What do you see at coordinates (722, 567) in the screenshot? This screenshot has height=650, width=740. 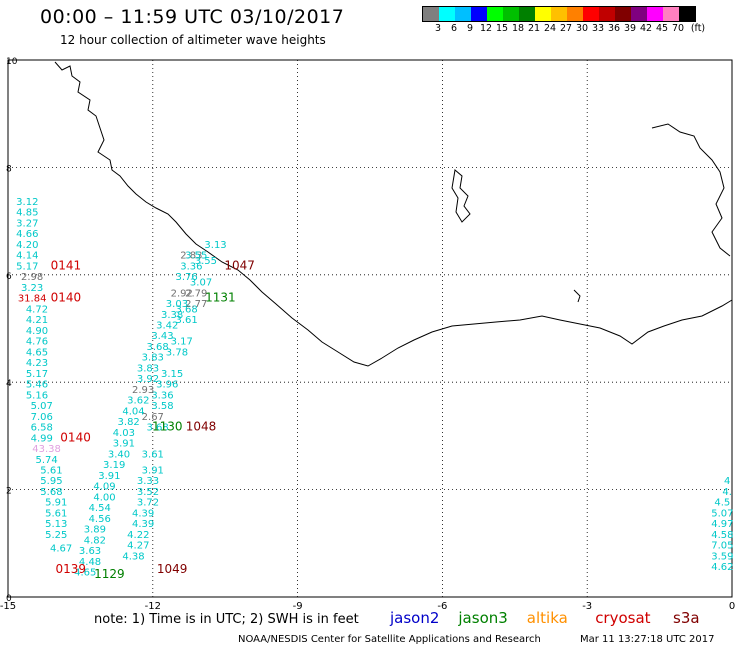 I see `wave-height-reading: 4.62` at bounding box center [722, 567].